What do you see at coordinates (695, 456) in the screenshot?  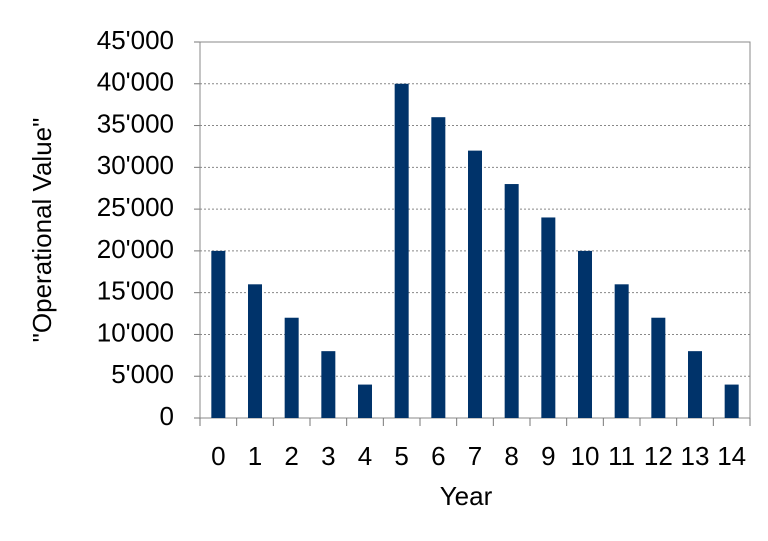 I see `x-tick-label: 13` at bounding box center [695, 456].